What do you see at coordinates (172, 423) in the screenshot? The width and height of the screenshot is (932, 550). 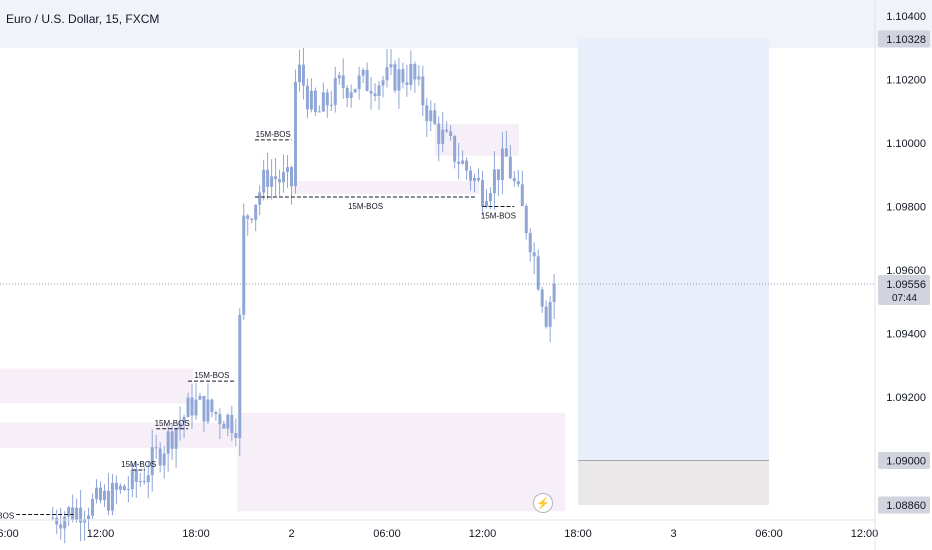 I see `bos-label-2: 15M-BOS` at bounding box center [172, 423].